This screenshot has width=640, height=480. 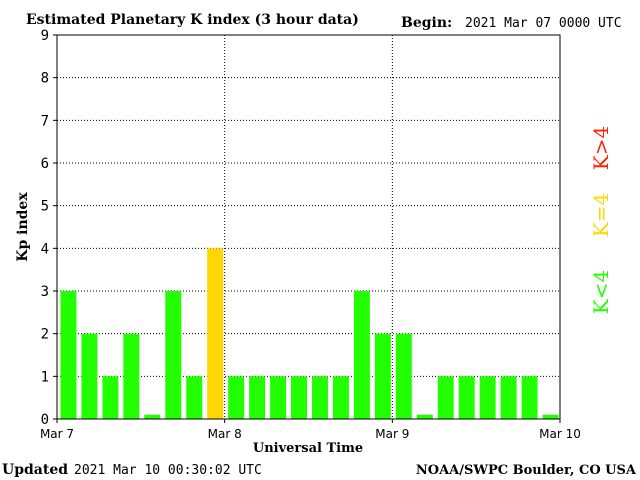 What do you see at coordinates (543, 23) in the screenshot?
I see `begin-value: 2021 Mar 07 0000 UTC` at bounding box center [543, 23].